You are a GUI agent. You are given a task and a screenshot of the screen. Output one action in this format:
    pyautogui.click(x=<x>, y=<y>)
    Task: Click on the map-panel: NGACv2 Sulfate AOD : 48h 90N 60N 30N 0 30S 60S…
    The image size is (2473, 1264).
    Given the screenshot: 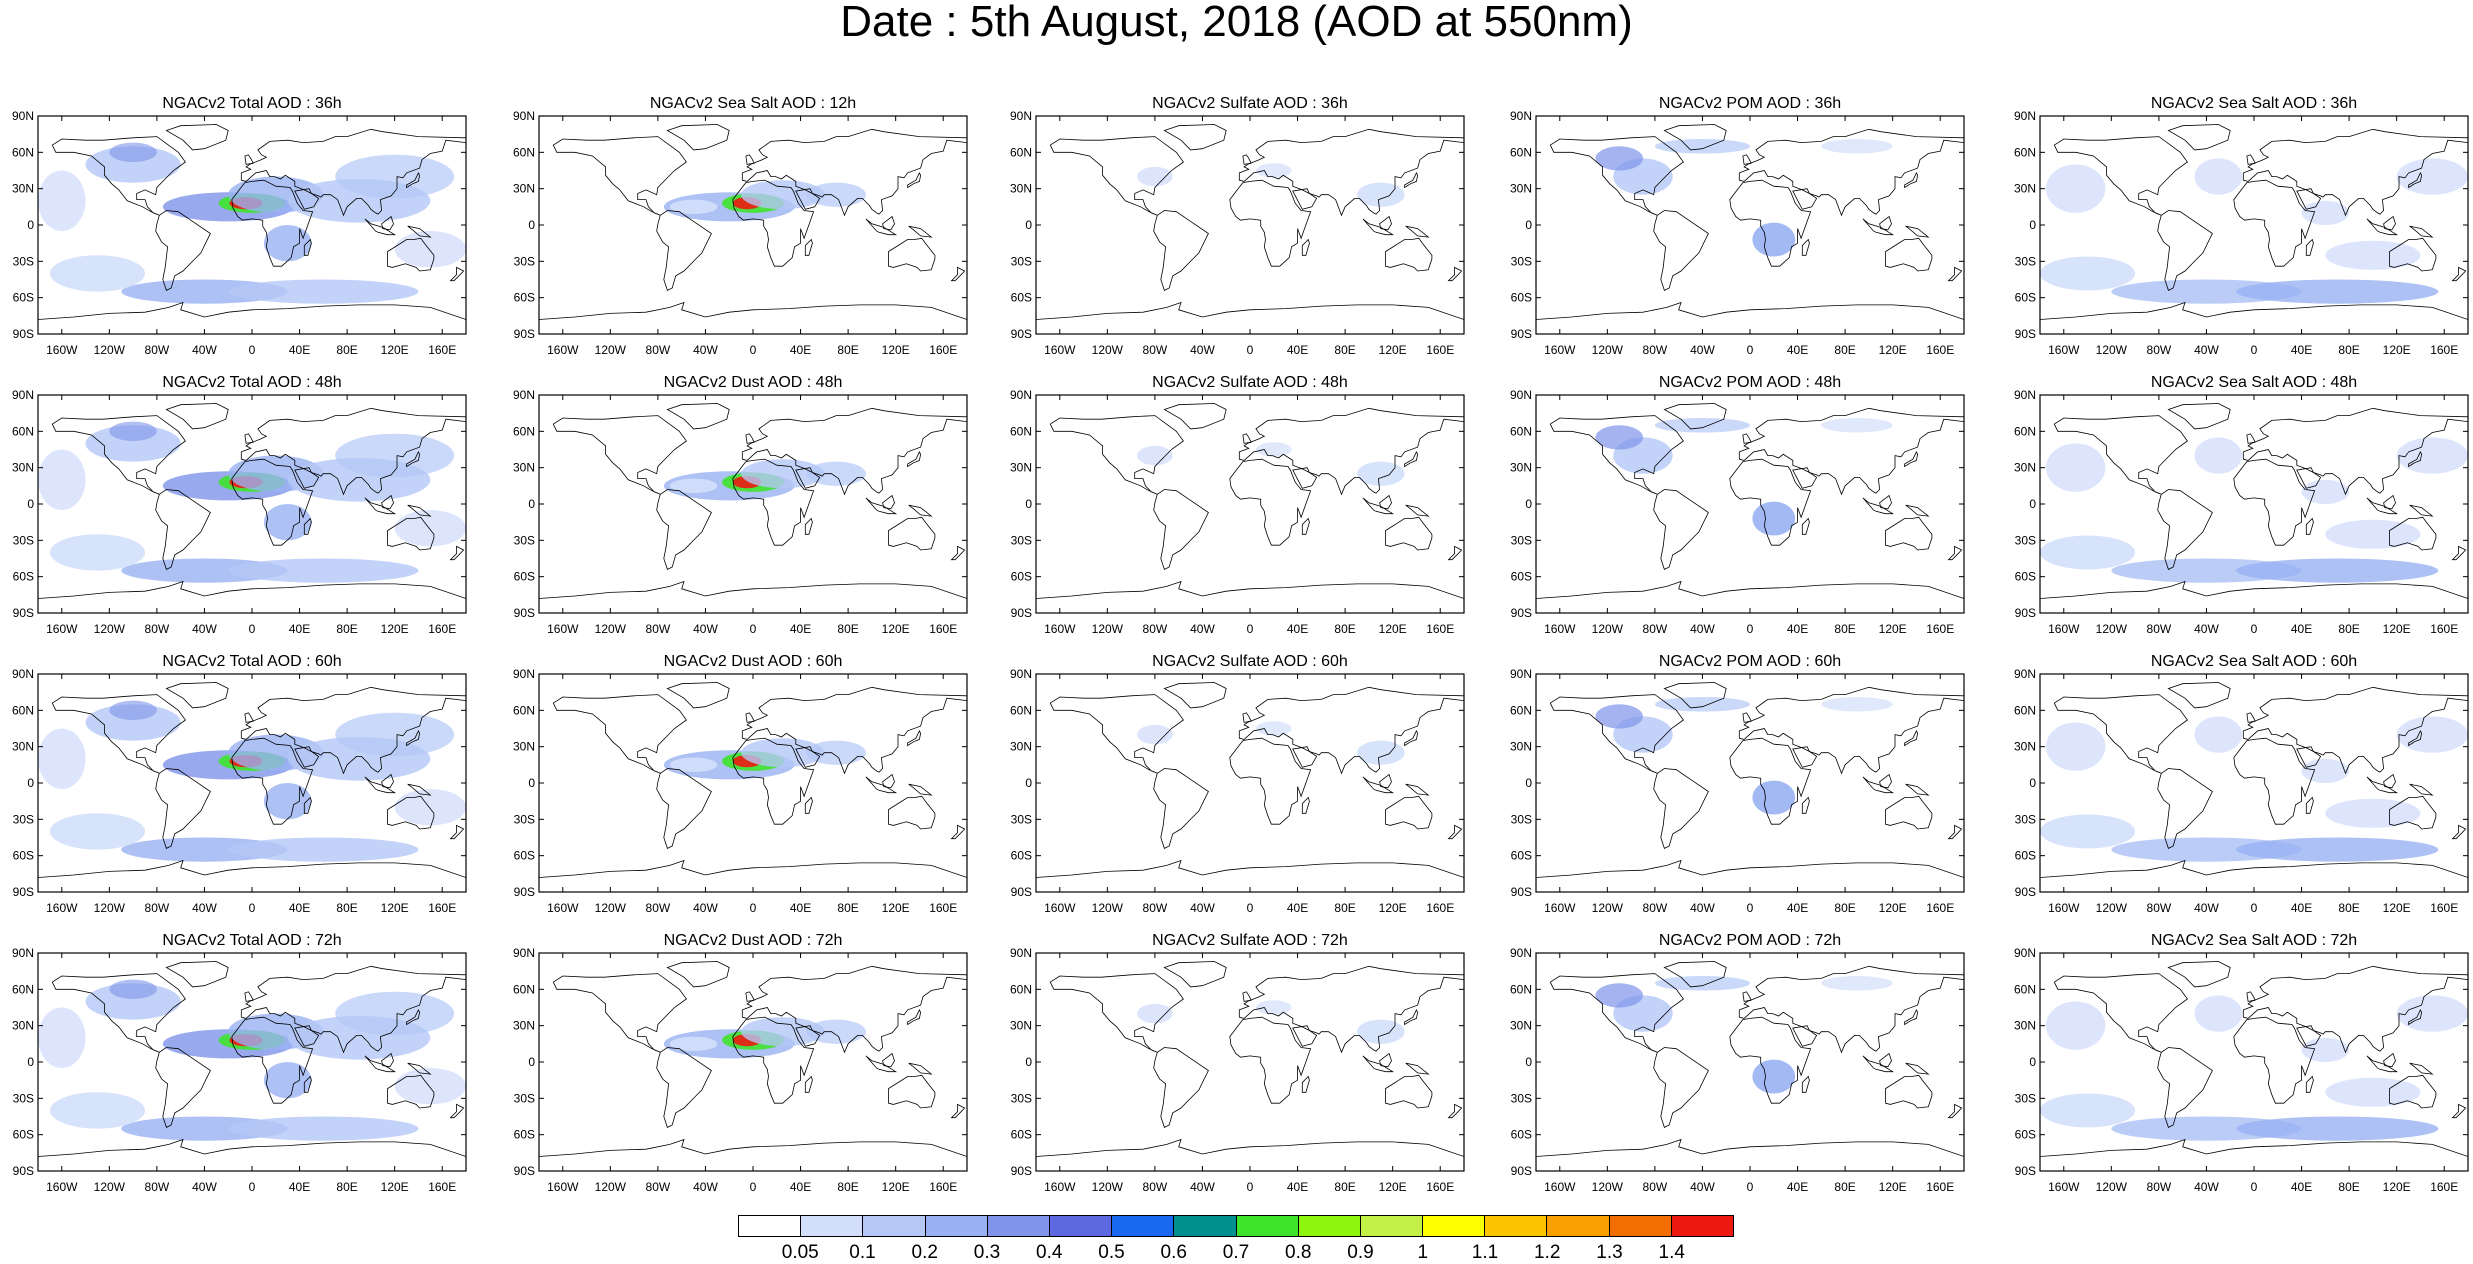 What is the action you would take?
    pyautogui.click(x=1237, y=505)
    